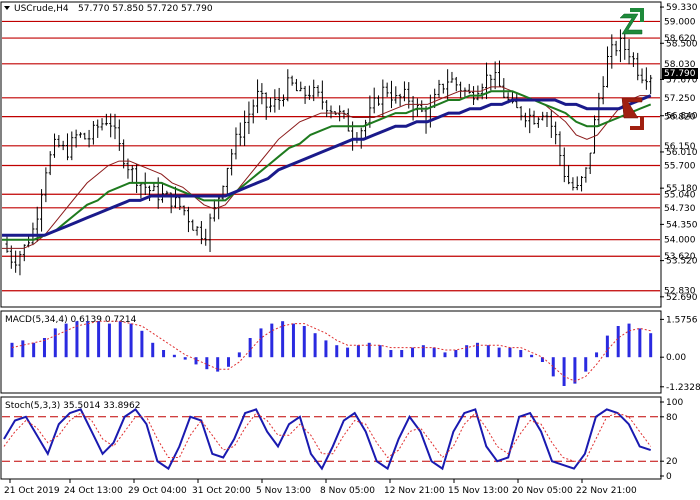 This screenshot has width=700, height=500. What do you see at coordinates (631, 21) in the screenshot?
I see `arrow-up-icon` at bounding box center [631, 21].